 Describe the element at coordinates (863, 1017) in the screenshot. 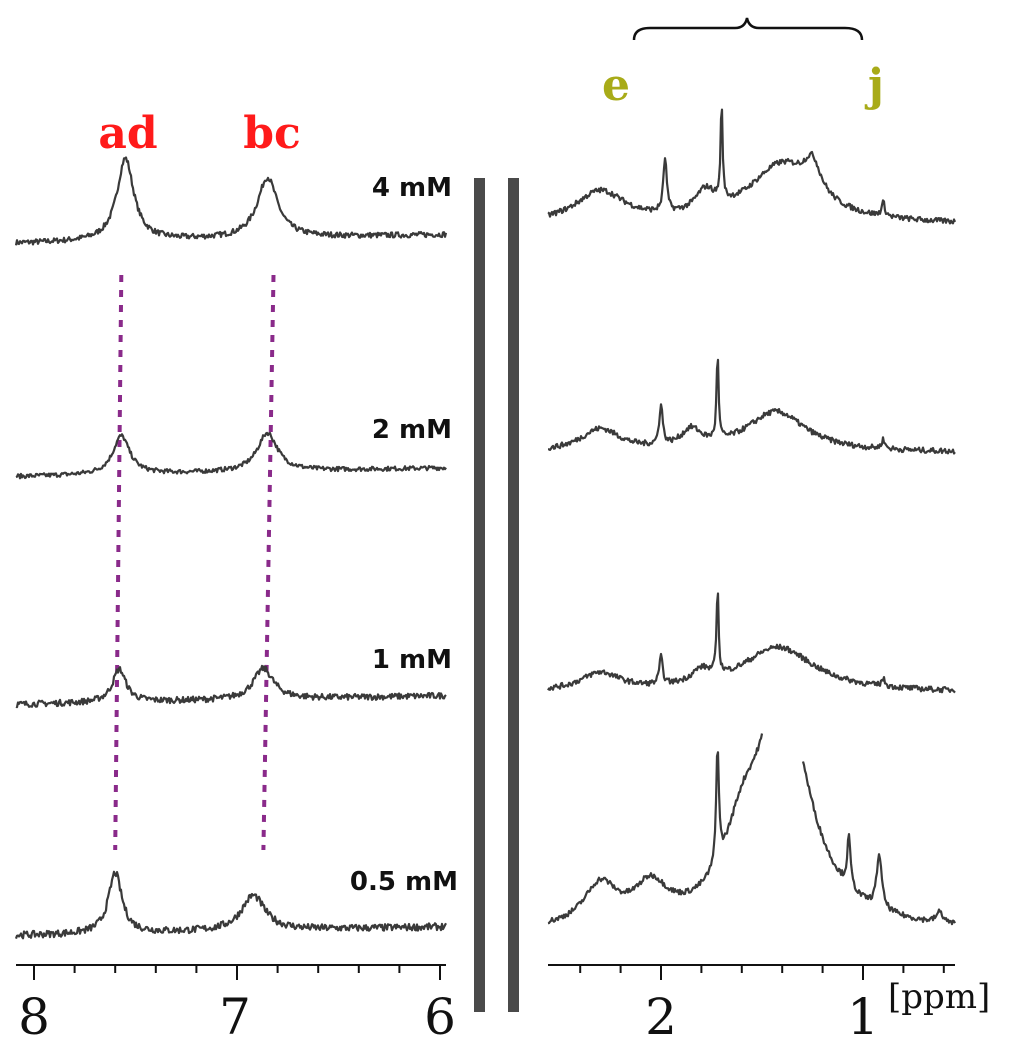

I see `tick-label-1: 1` at that location.